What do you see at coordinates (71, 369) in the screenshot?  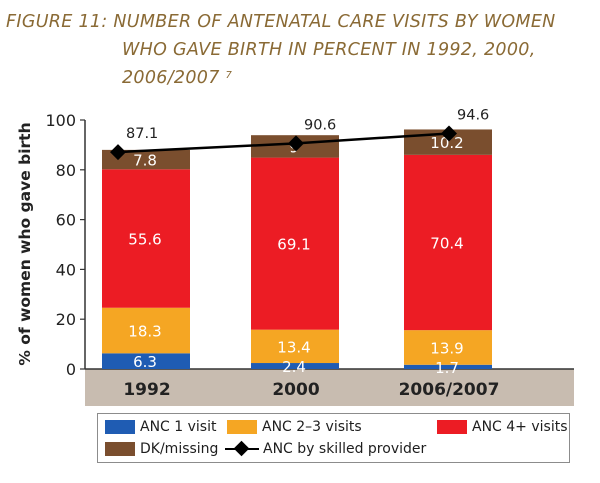 I see `y-tick-label: 0` at bounding box center [71, 369].